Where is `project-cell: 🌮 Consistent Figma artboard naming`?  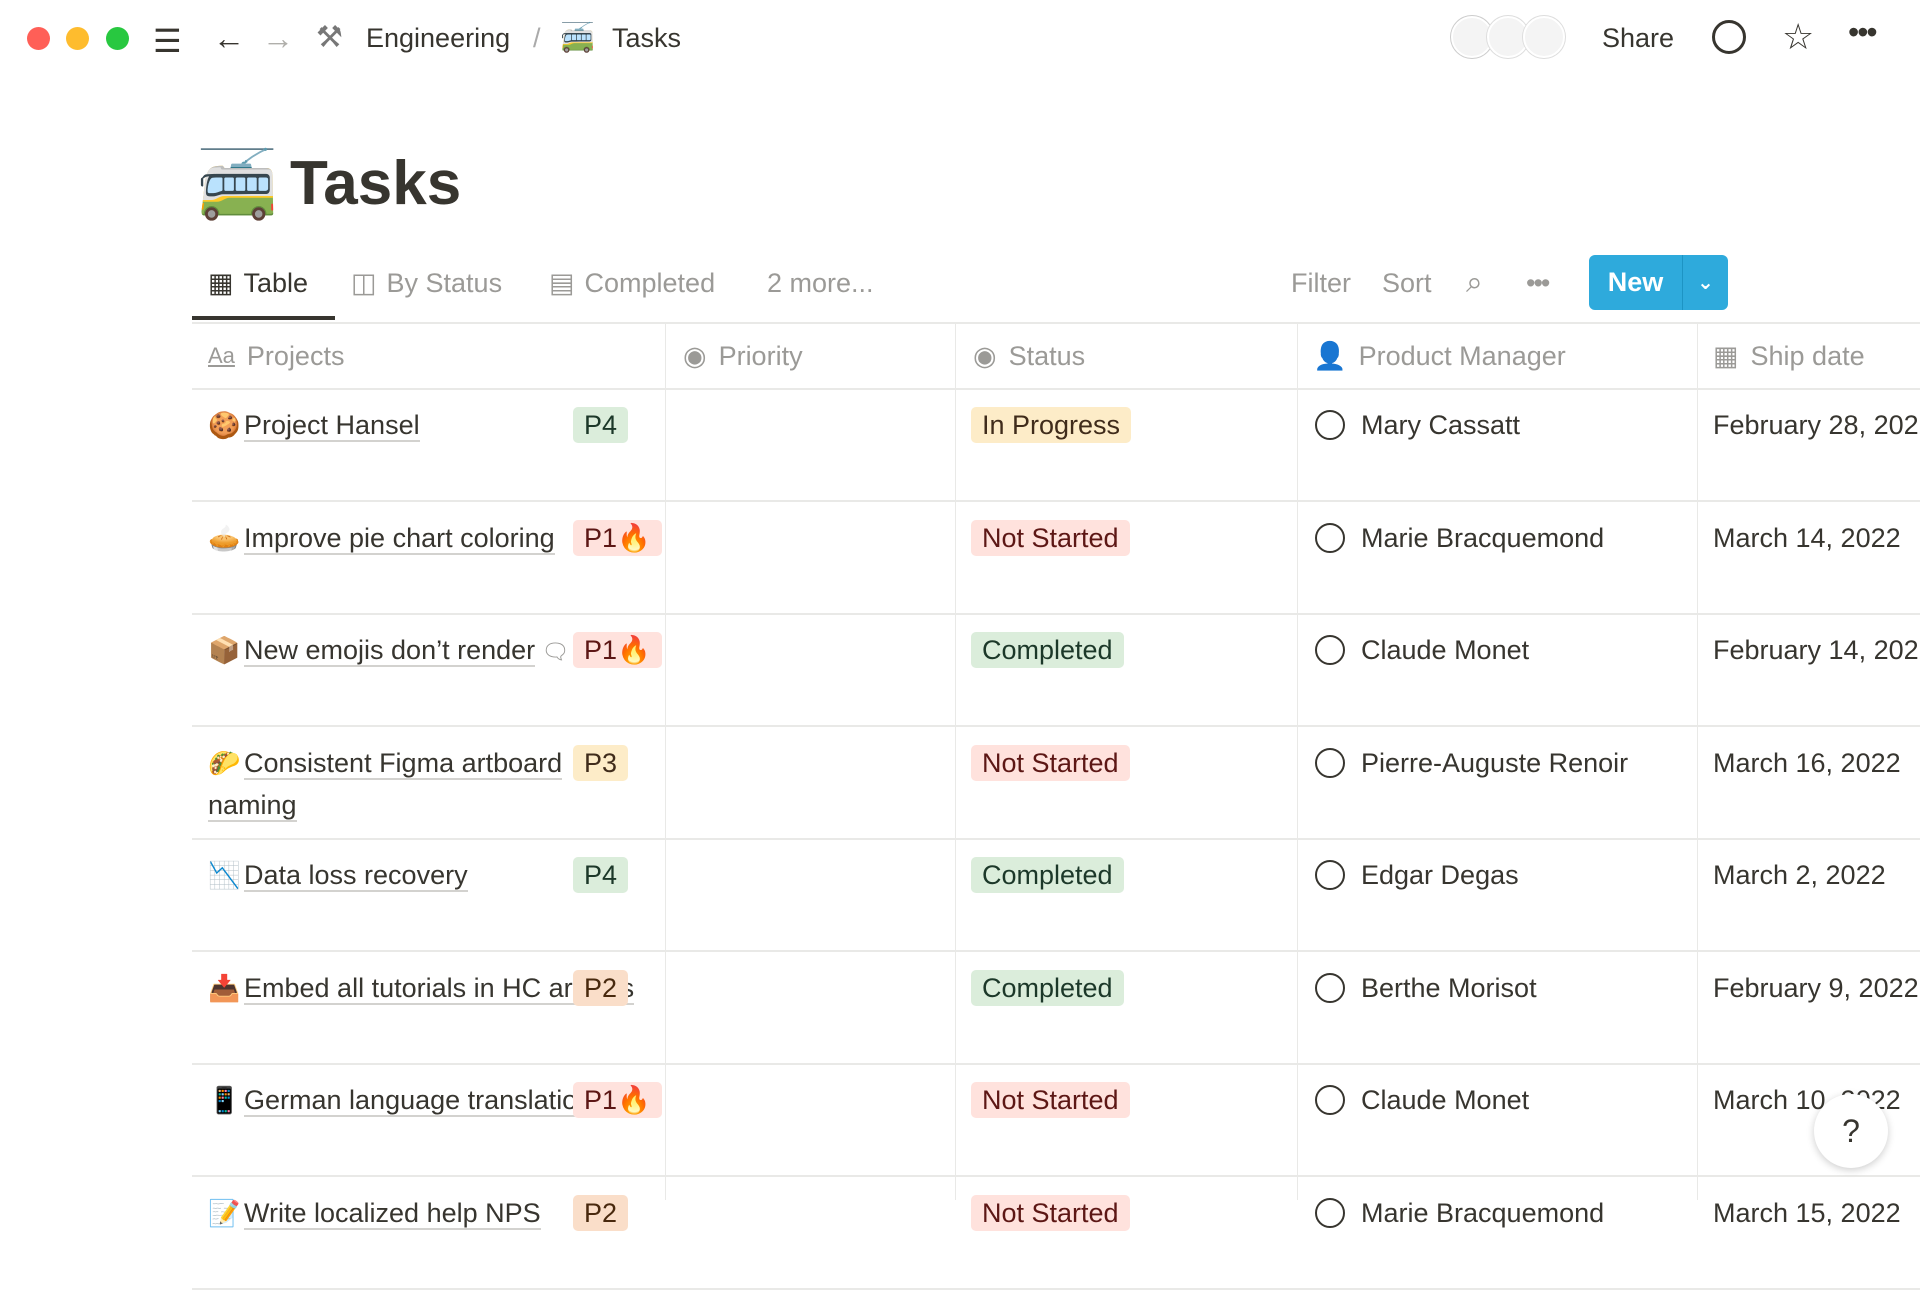
project-cell: 🌮 Consistent Figma artboard naming is located at coordinates (428, 784).